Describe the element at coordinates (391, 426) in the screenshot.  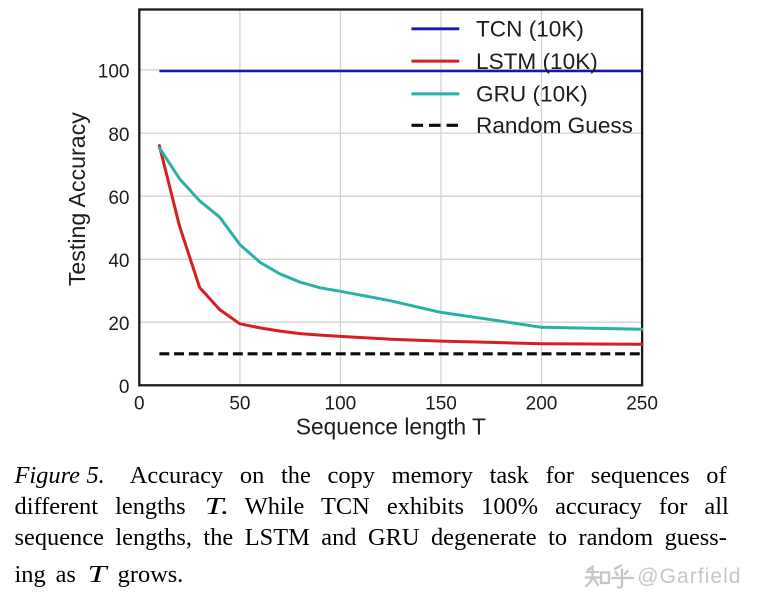
I see `svg-text: Sequence length T` at that location.